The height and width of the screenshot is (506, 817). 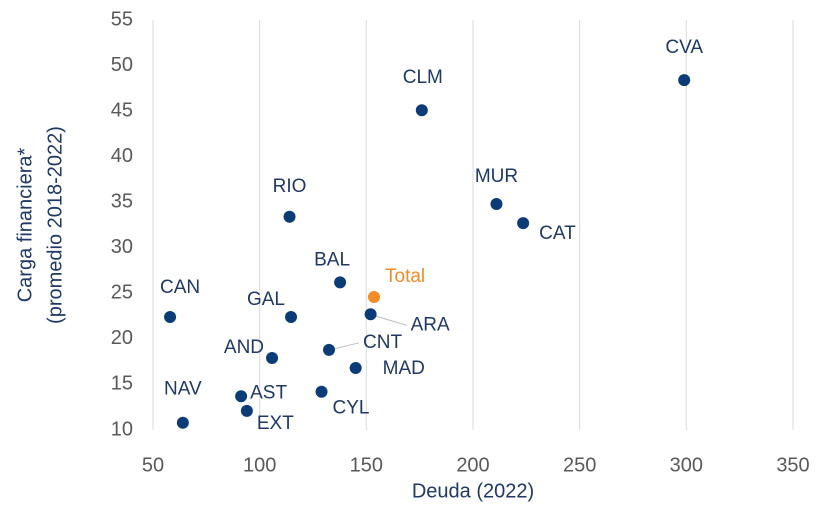 What do you see at coordinates (55, 225) in the screenshot?
I see `y-axis-label: (promedio 2018-2022)` at bounding box center [55, 225].